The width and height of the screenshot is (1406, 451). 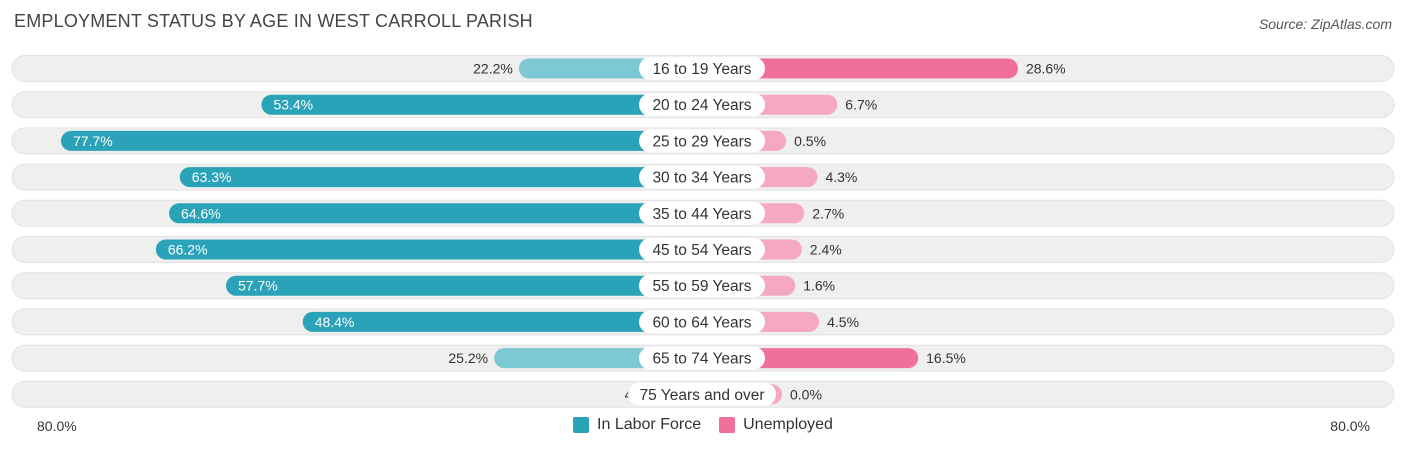 I want to click on source-label: Source: ZipAtlas.com, so click(x=1325, y=24).